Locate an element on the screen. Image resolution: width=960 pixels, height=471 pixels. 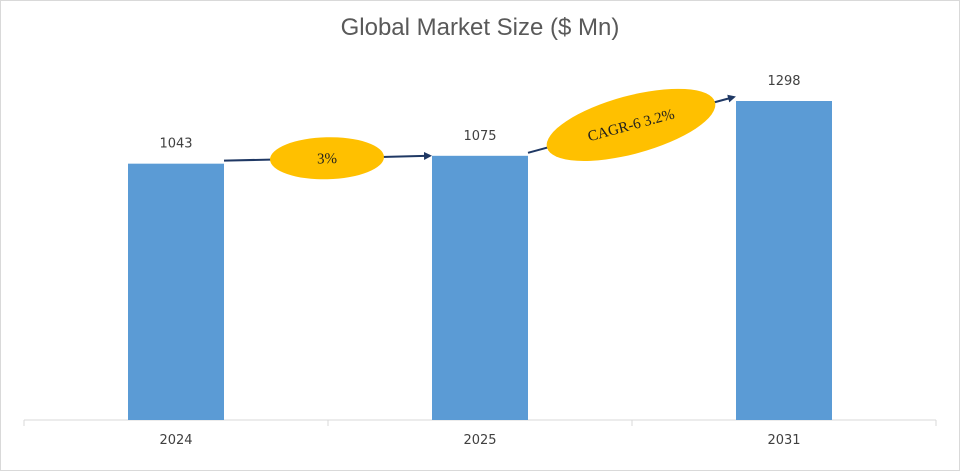
chart-title: Global Market Size ($ Mn) is located at coordinates (480, 27).